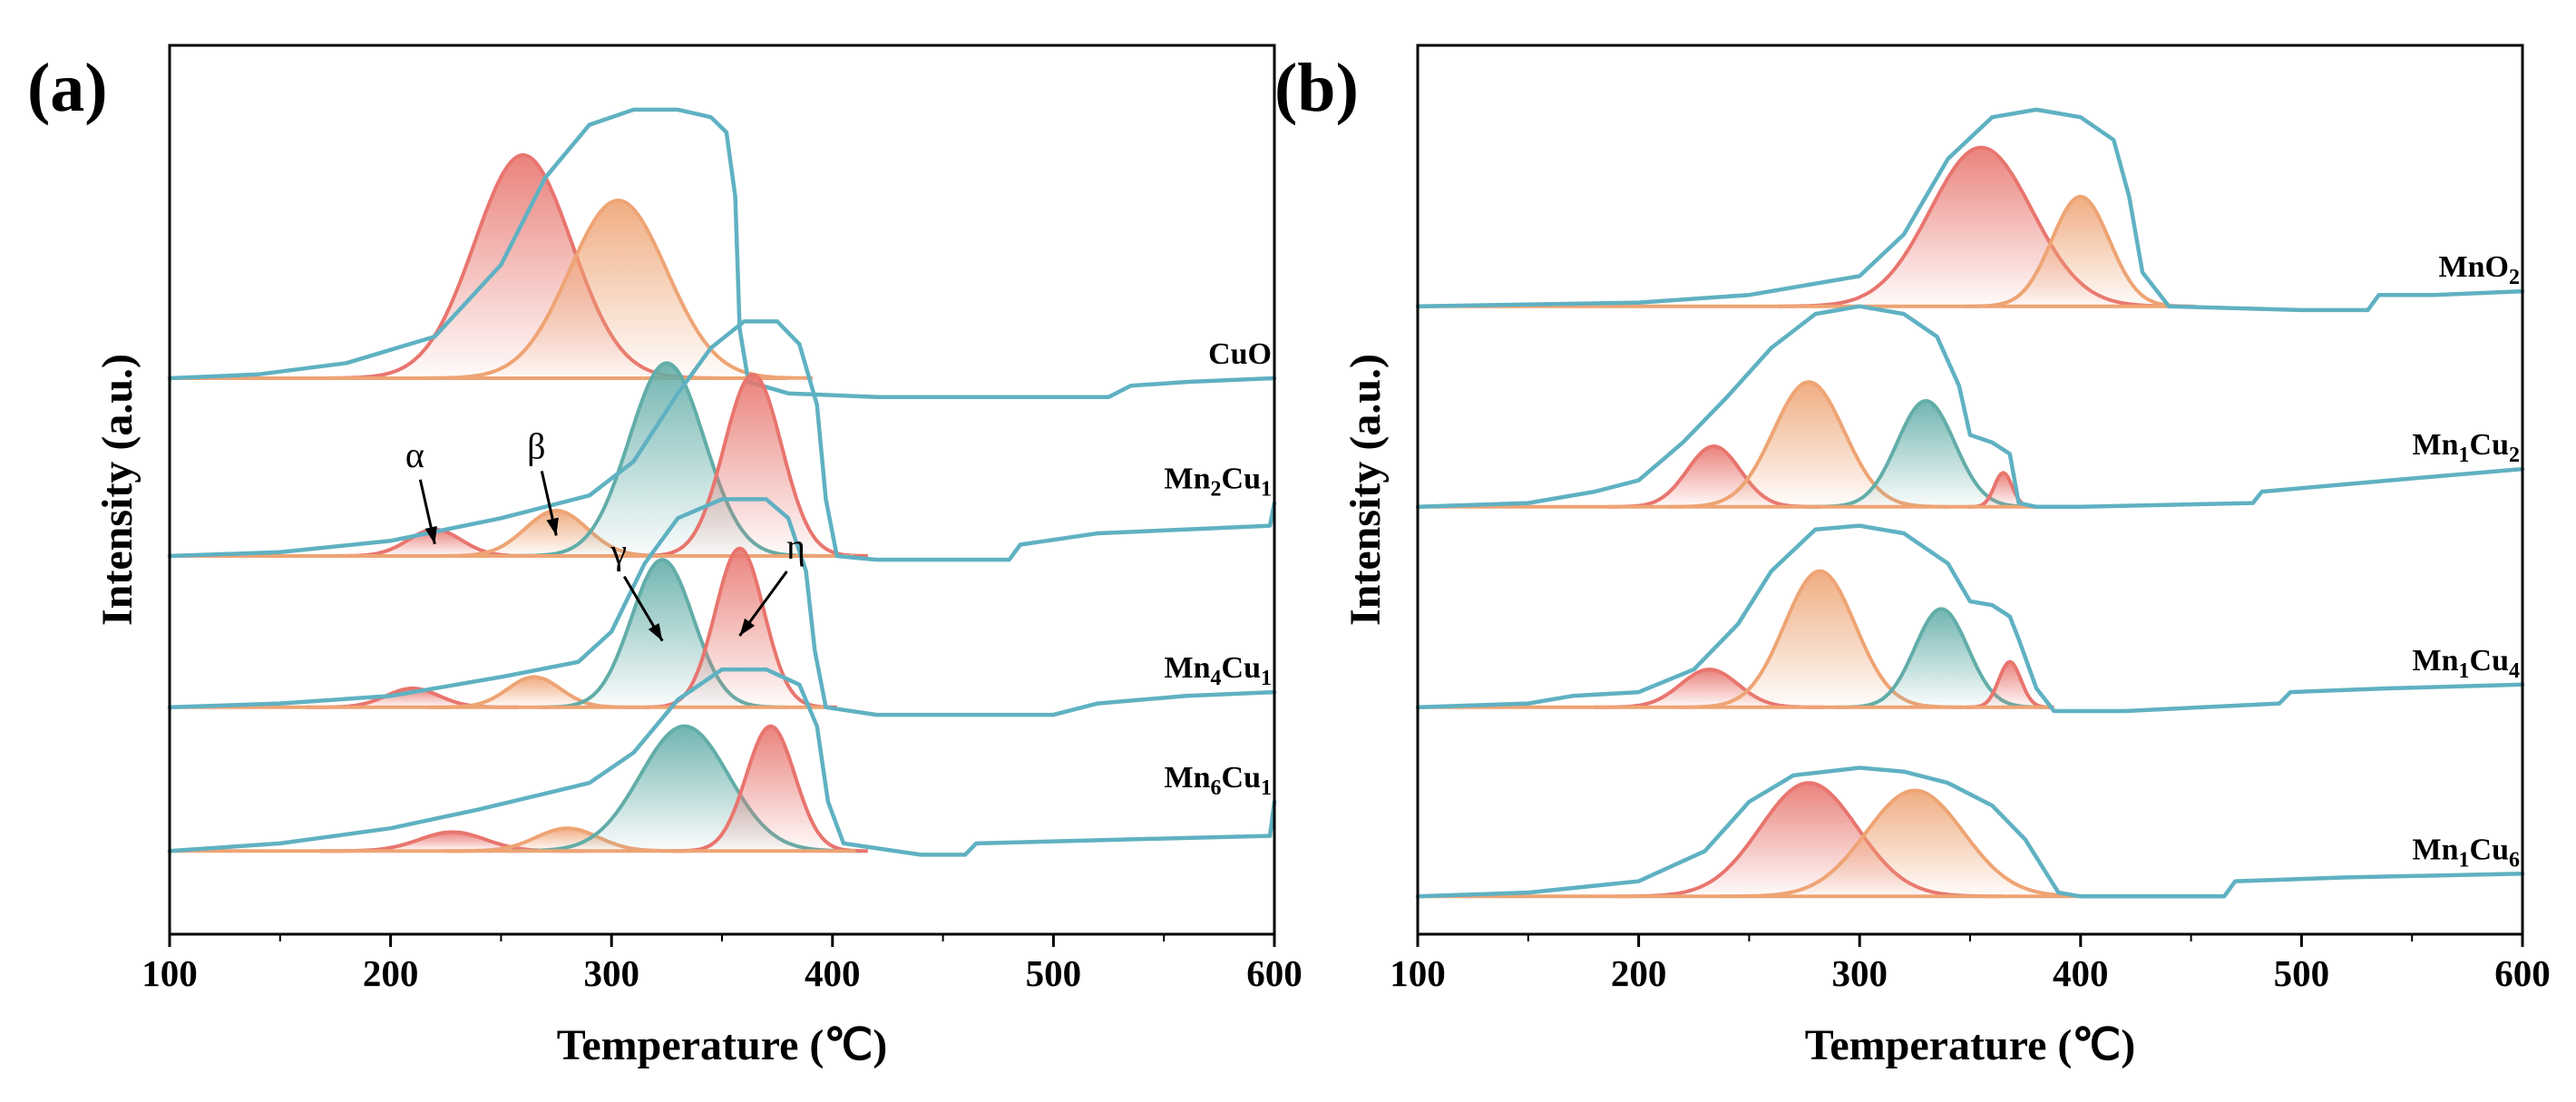 The image size is (2576, 1102). I want to click on panel-a-ticks: 100 200 300 400 500 600, so click(722, 964).